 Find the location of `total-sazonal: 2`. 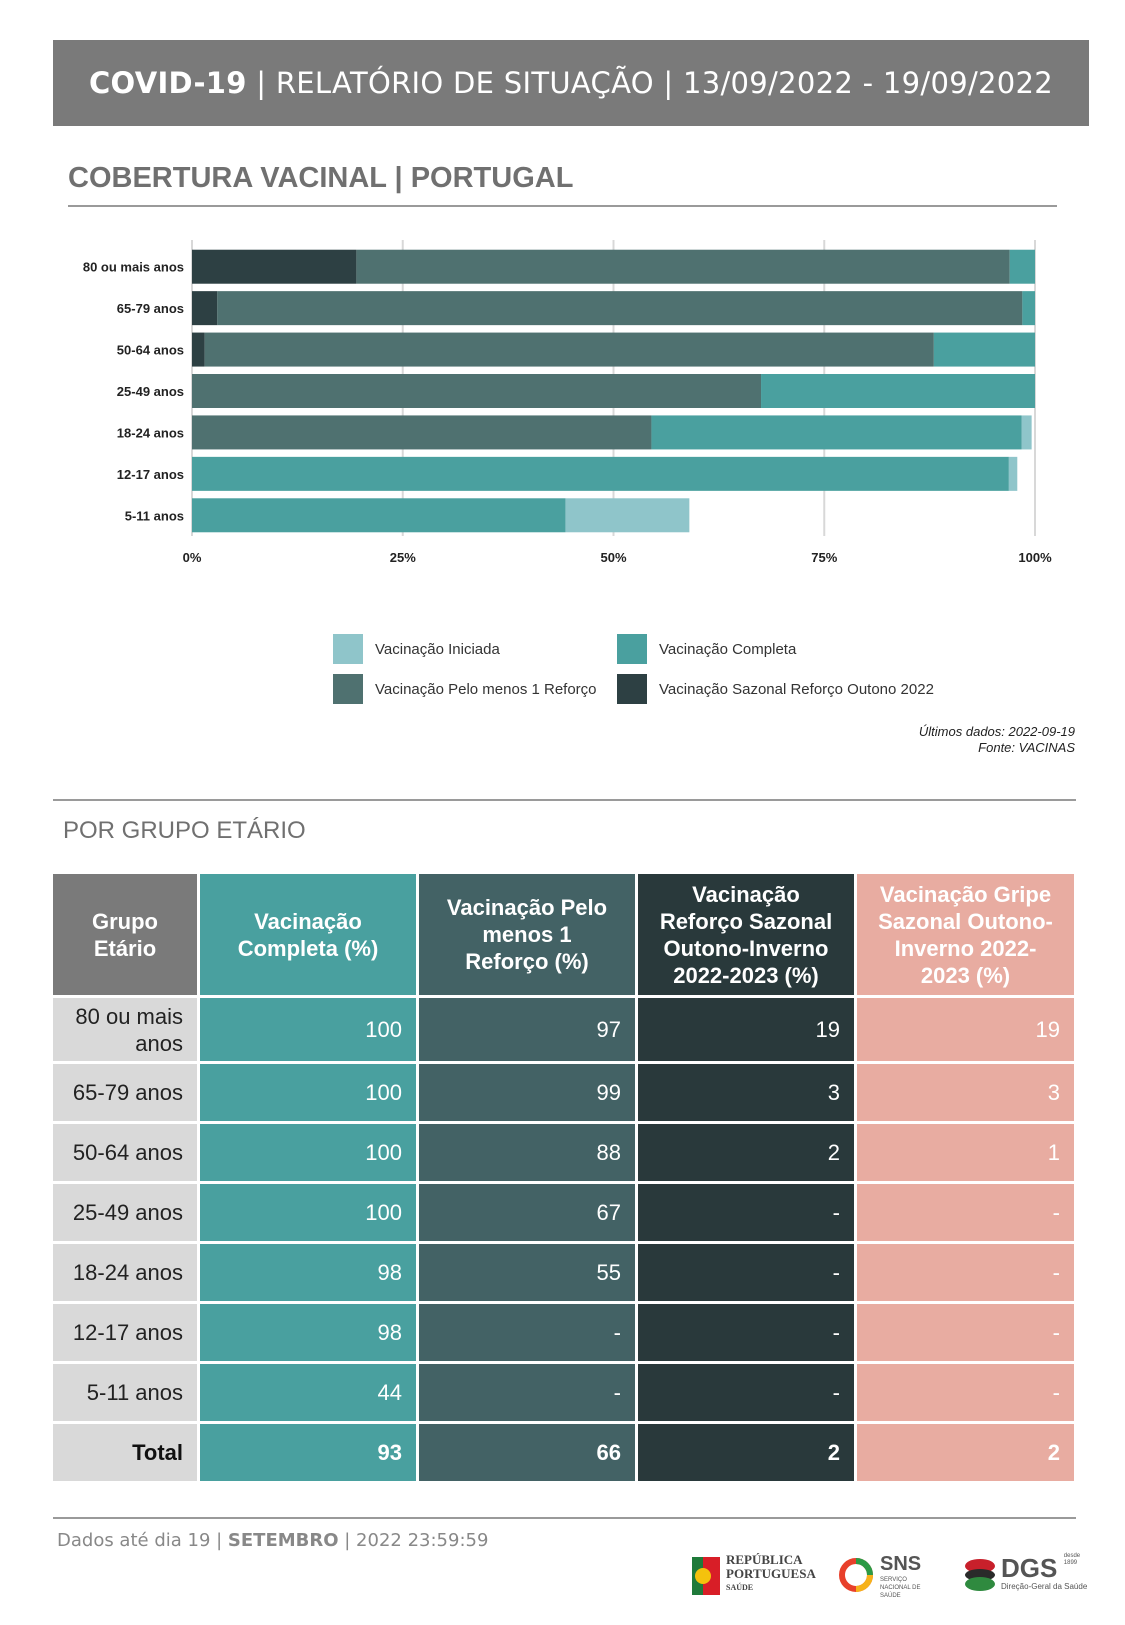

total-sazonal: 2 is located at coordinates (747, 1454).